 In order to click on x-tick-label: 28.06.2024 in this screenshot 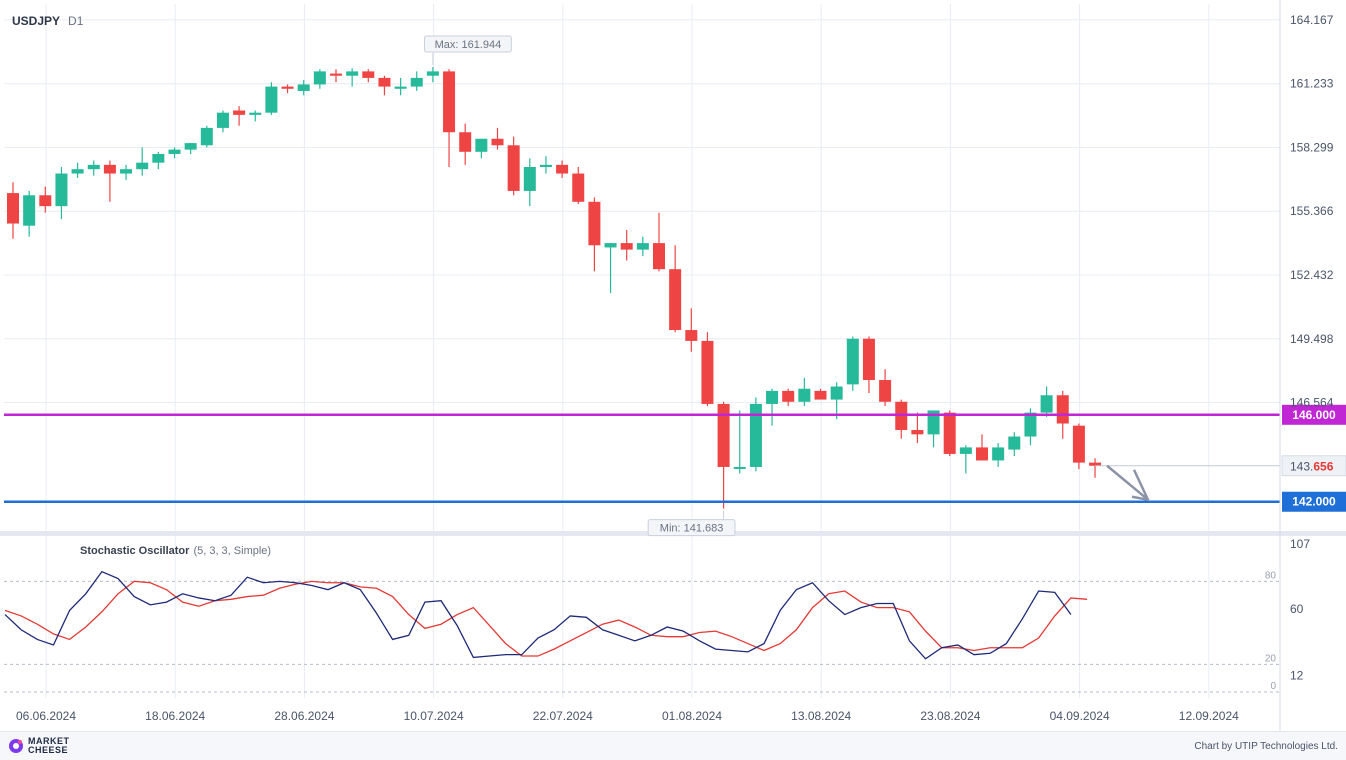, I will do `click(304, 716)`.